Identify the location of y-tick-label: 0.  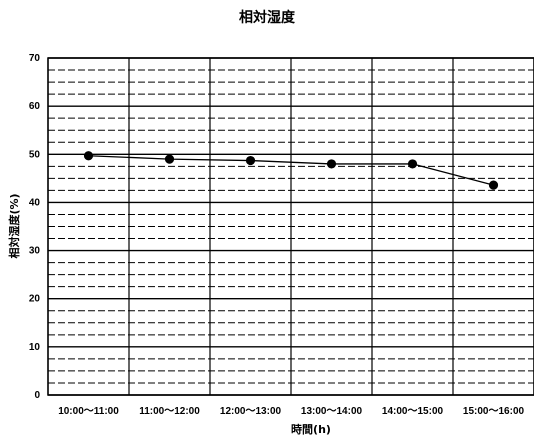
(37, 395).